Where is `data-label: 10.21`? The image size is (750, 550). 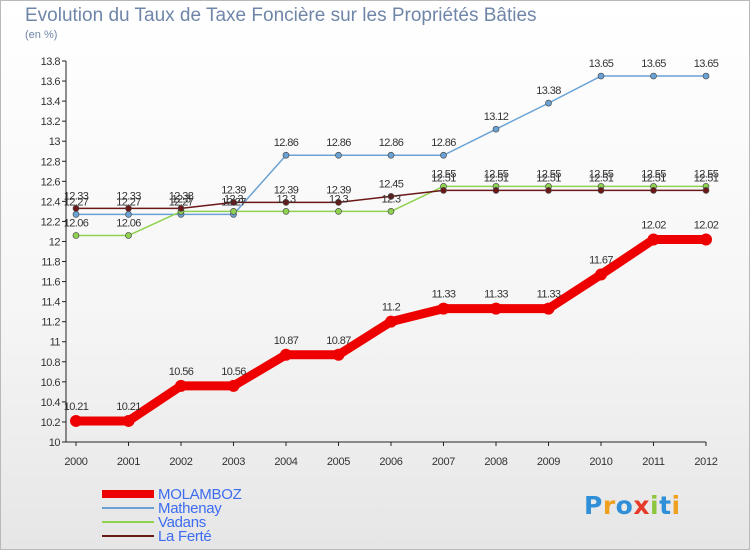 data-label: 10.21 is located at coordinates (128, 407).